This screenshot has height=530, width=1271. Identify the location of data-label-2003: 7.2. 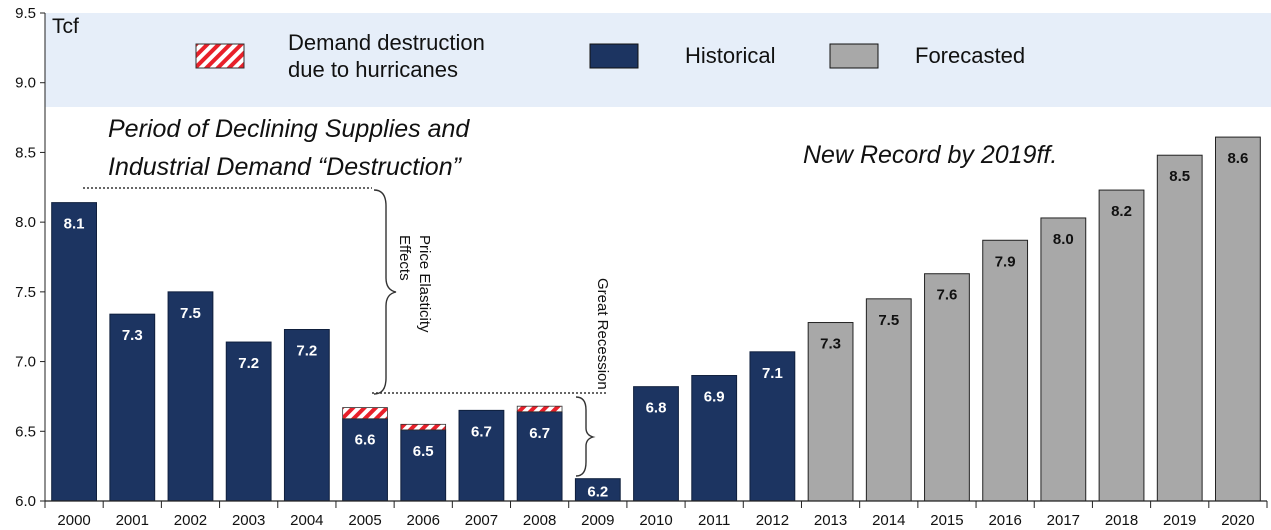
(248, 363).